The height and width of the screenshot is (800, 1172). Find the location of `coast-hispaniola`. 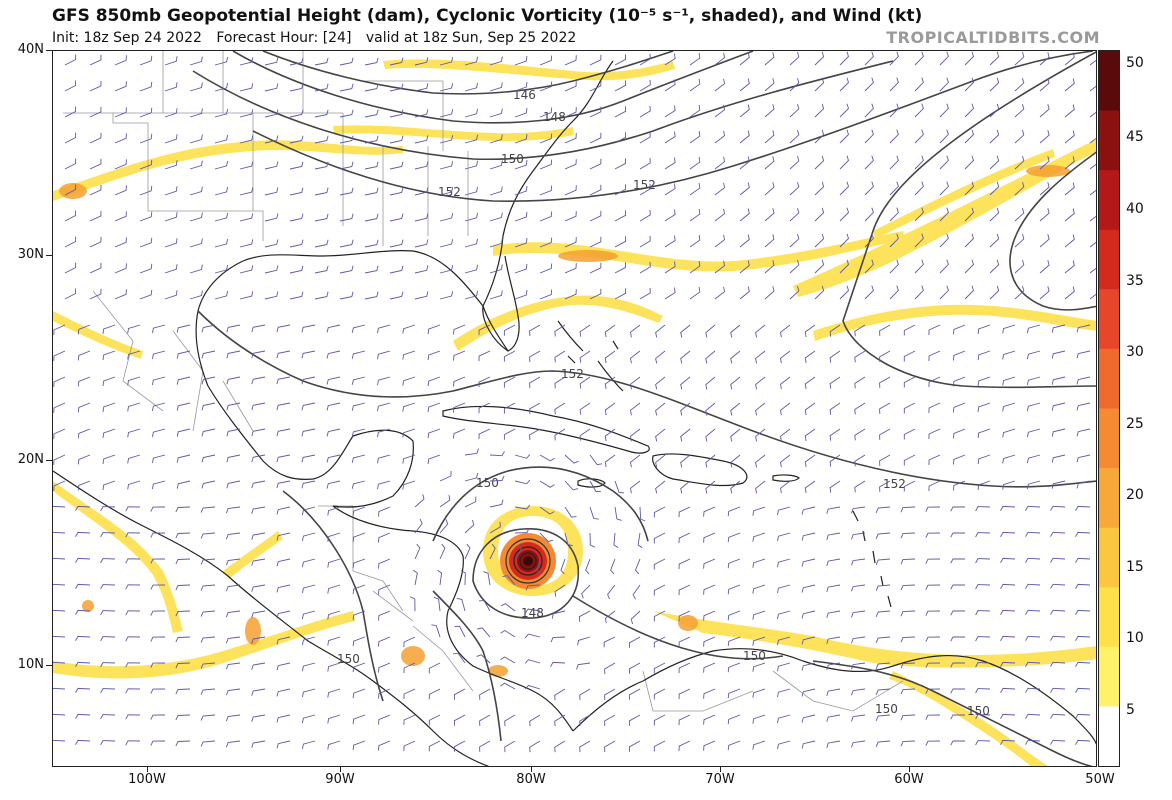

coast-hispaniola is located at coordinates (700, 470).